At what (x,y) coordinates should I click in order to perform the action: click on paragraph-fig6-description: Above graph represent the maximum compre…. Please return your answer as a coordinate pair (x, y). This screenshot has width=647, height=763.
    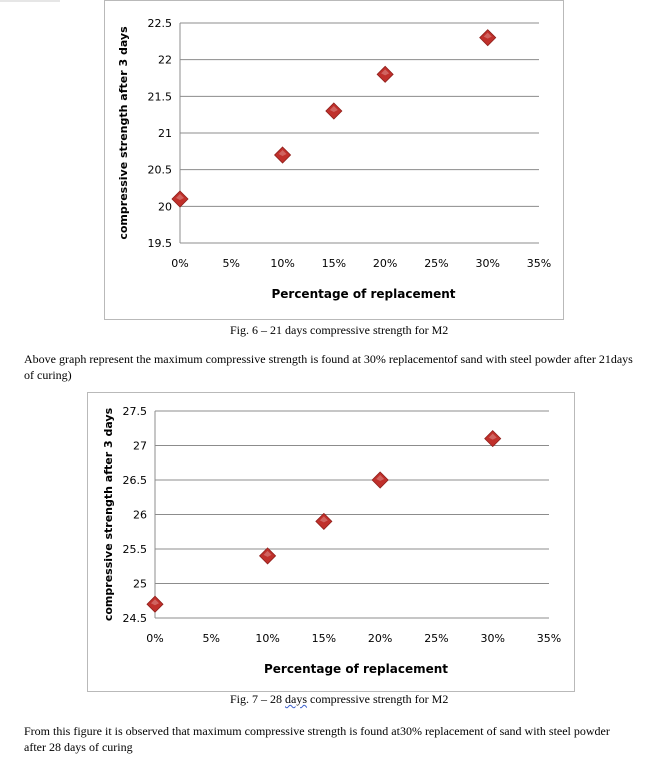
    Looking at the image, I should click on (328, 367).